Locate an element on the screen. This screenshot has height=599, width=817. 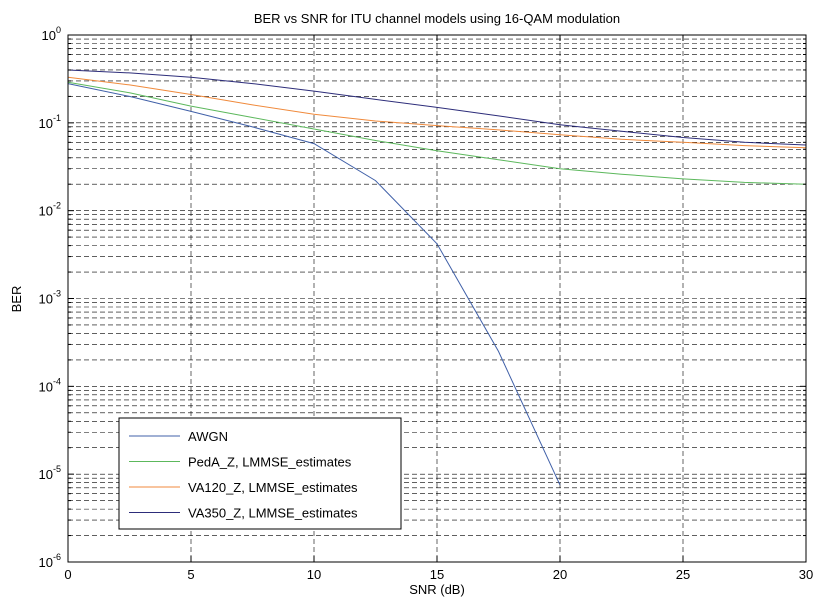
x-tick-label: 20 is located at coordinates (560, 574).